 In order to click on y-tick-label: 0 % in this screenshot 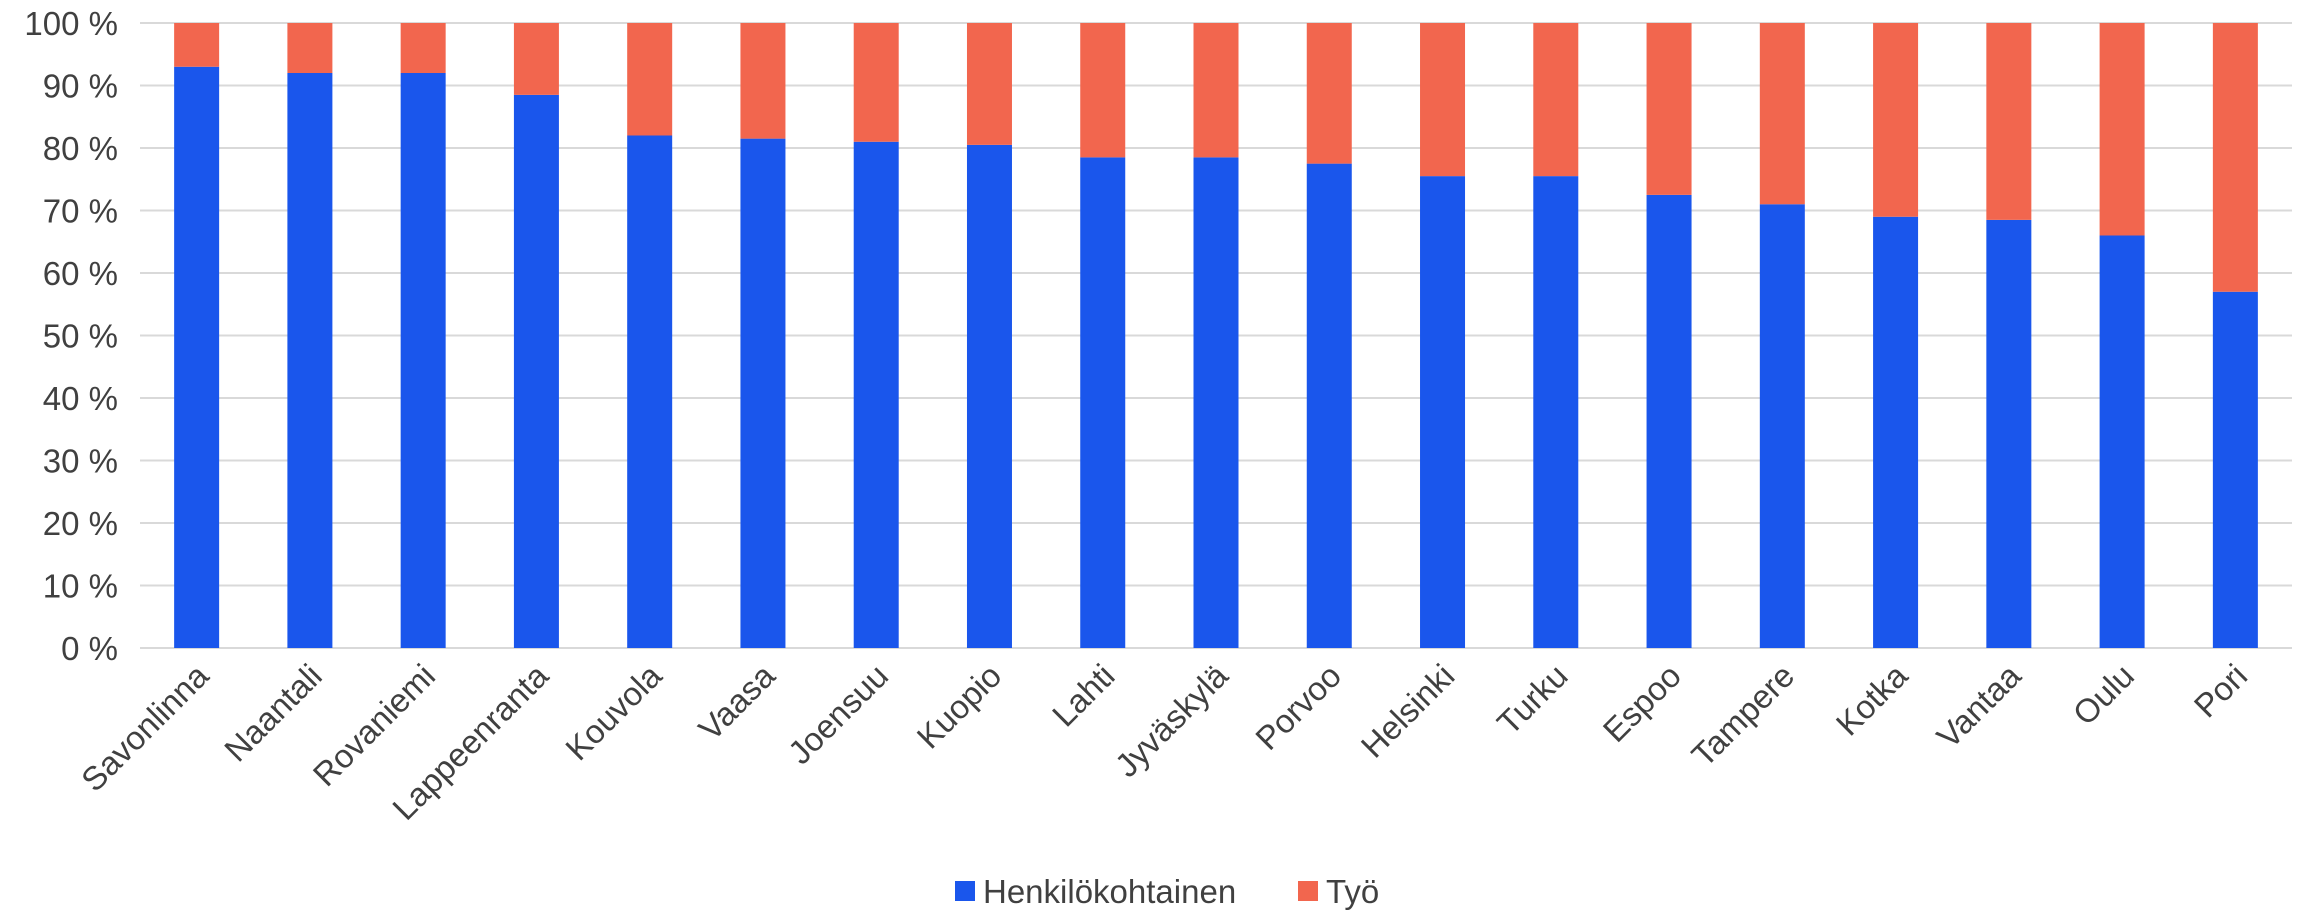, I will do `click(89, 648)`.